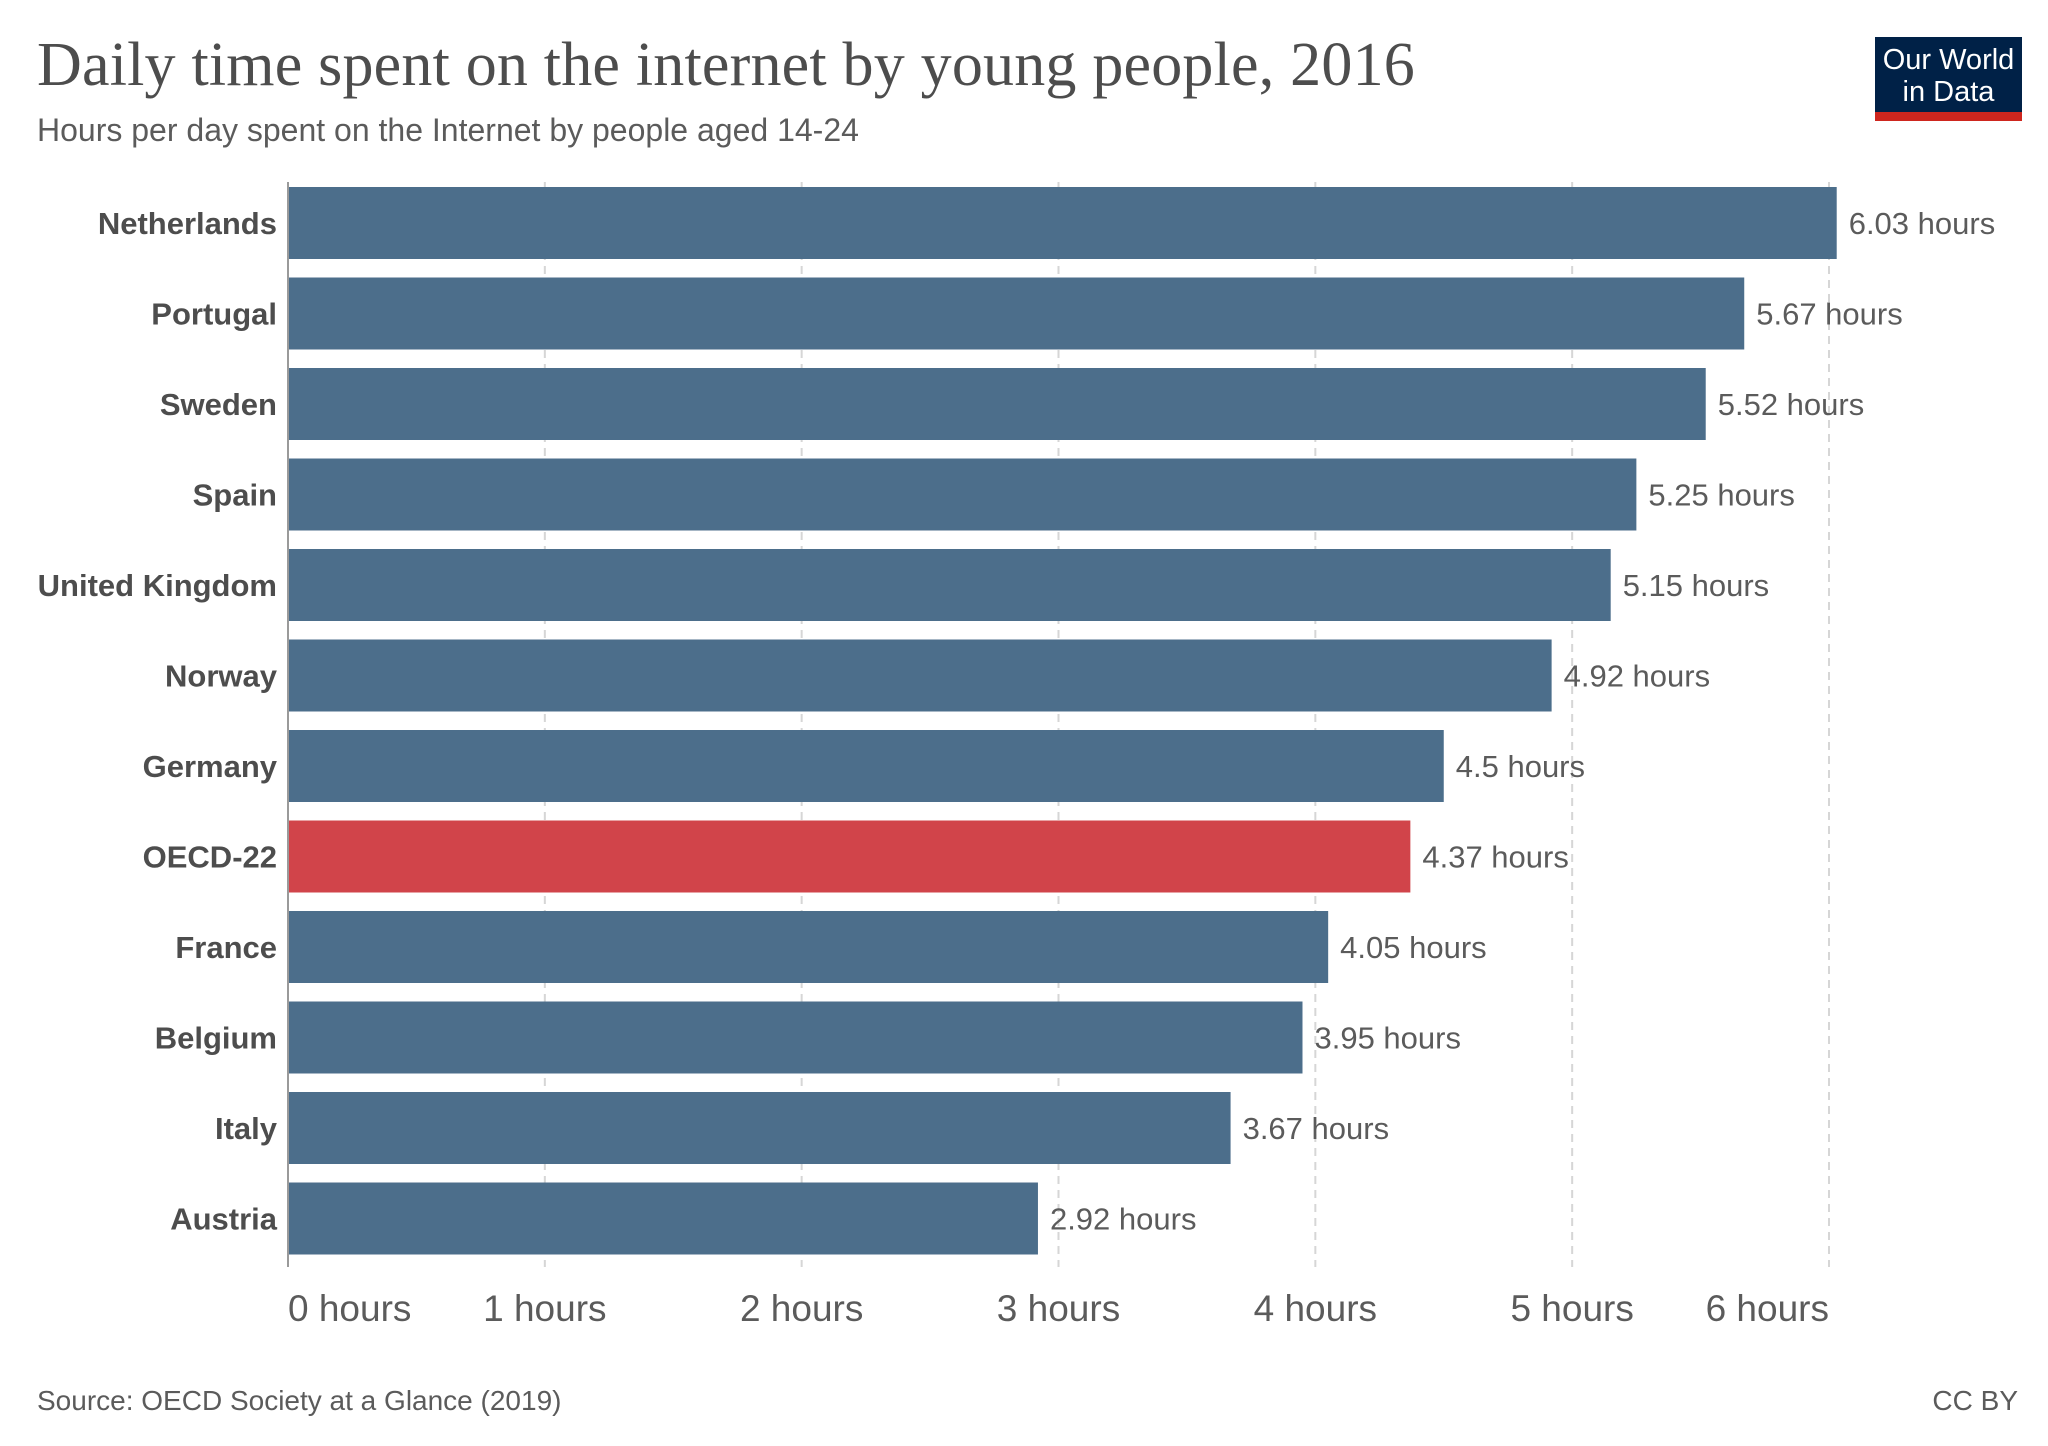  I want to click on bar-united-kingdom, so click(949, 585).